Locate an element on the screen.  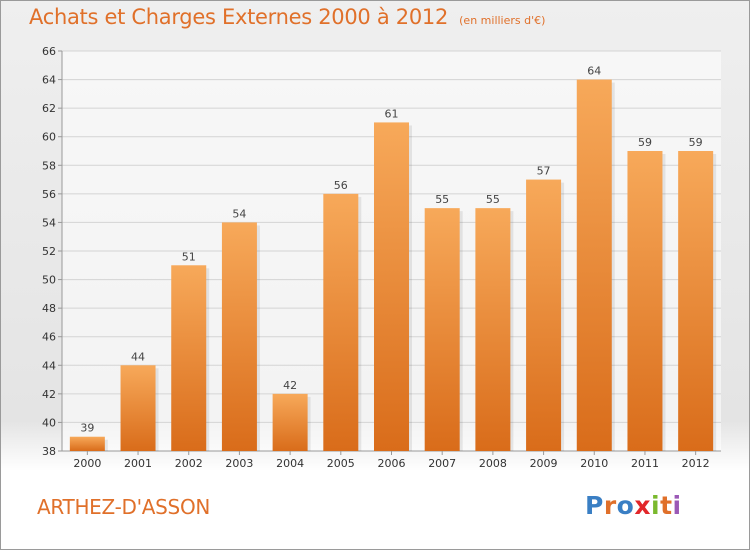
x-tick-label: 2008 is located at coordinates (493, 463).